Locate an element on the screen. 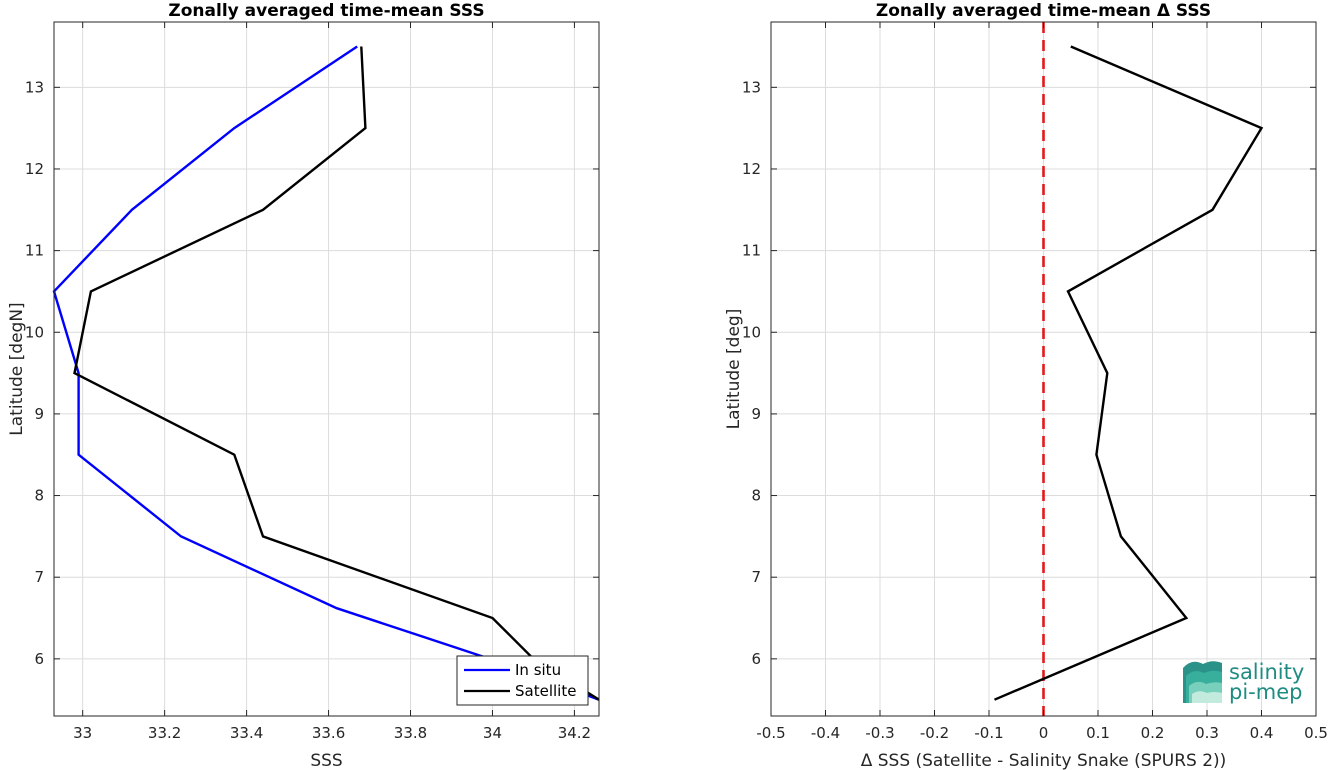  legend: In situ Satellite is located at coordinates (522, 680).